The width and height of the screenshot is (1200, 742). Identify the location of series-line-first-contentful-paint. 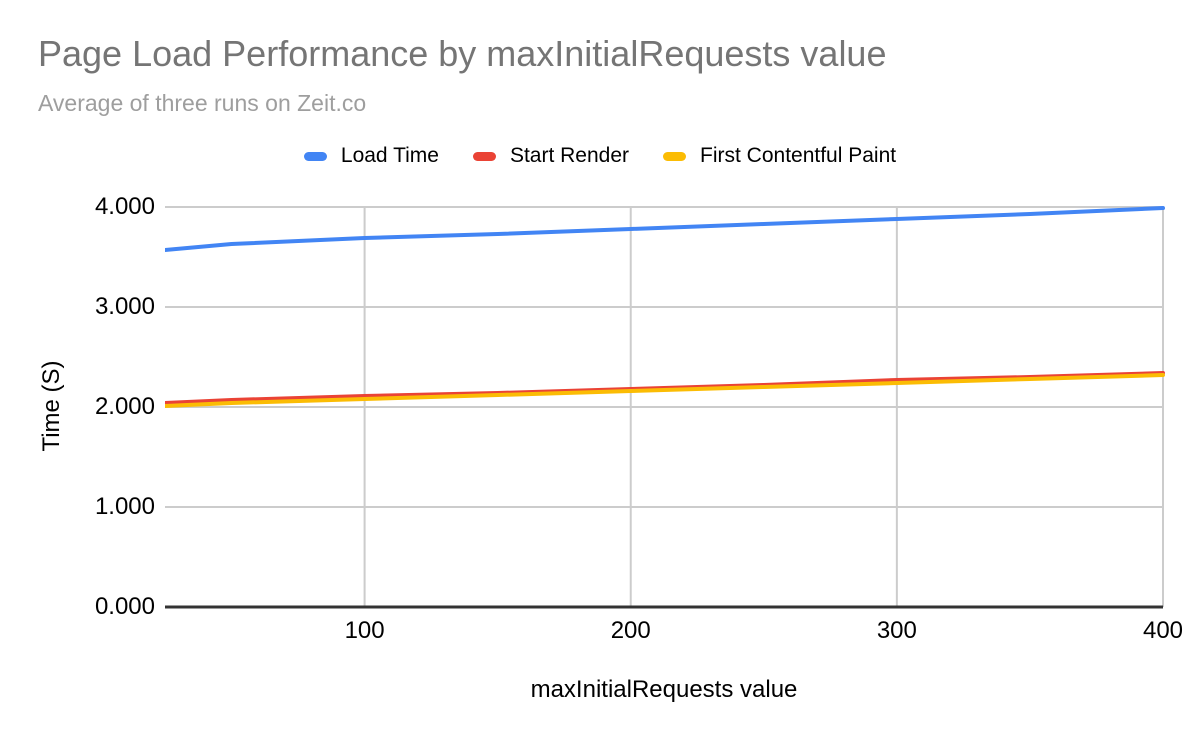
(665, 390).